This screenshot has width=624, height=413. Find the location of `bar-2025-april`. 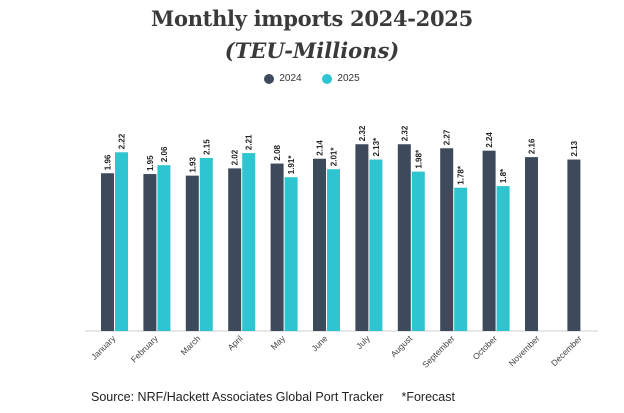

bar-2025-april is located at coordinates (249, 242).